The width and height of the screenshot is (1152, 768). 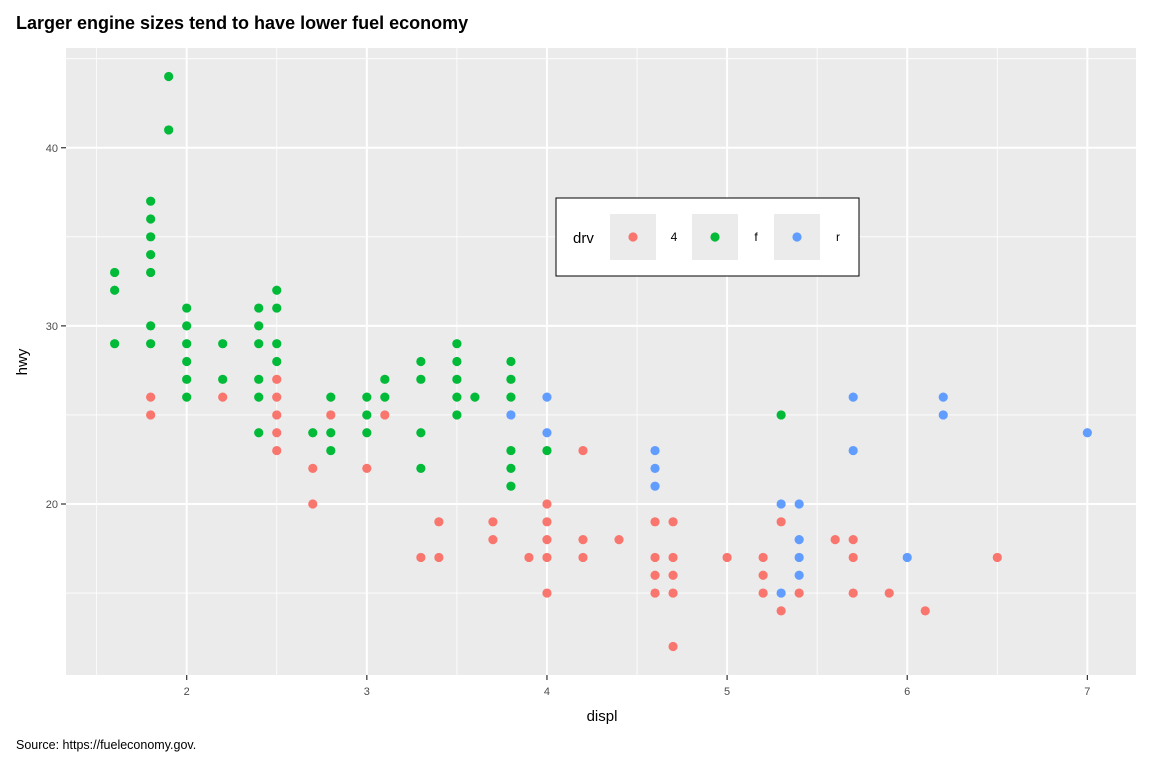 What do you see at coordinates (838, 237) in the screenshot?
I see `legend-label-r: r` at bounding box center [838, 237].